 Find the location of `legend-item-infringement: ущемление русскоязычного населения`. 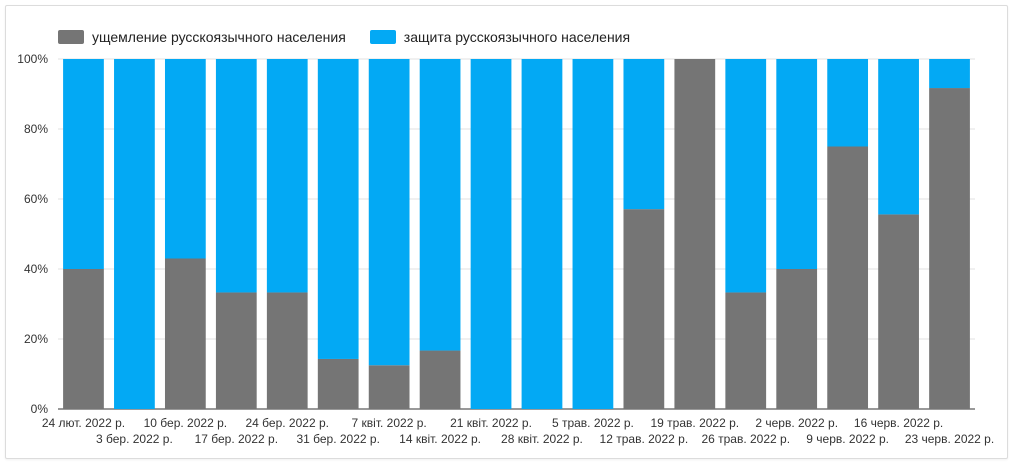

legend-item-infringement: ущемление русскоязычного населения is located at coordinates (202, 37).